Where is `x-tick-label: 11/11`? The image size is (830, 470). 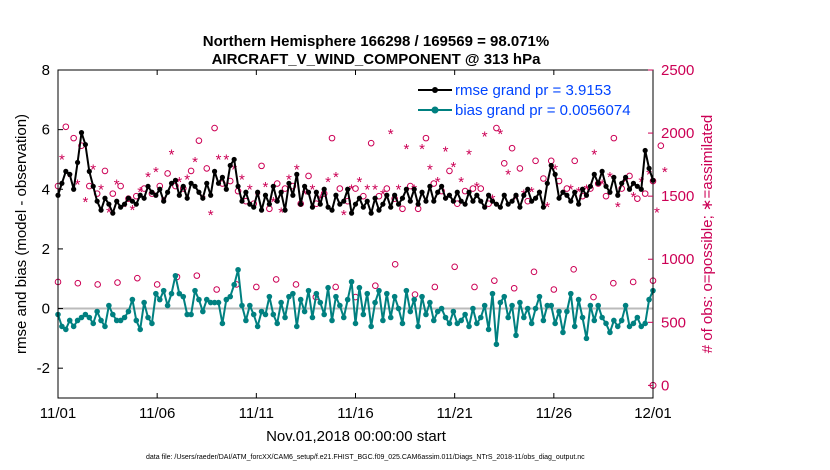 x-tick-label: 11/11 is located at coordinates (256, 413).